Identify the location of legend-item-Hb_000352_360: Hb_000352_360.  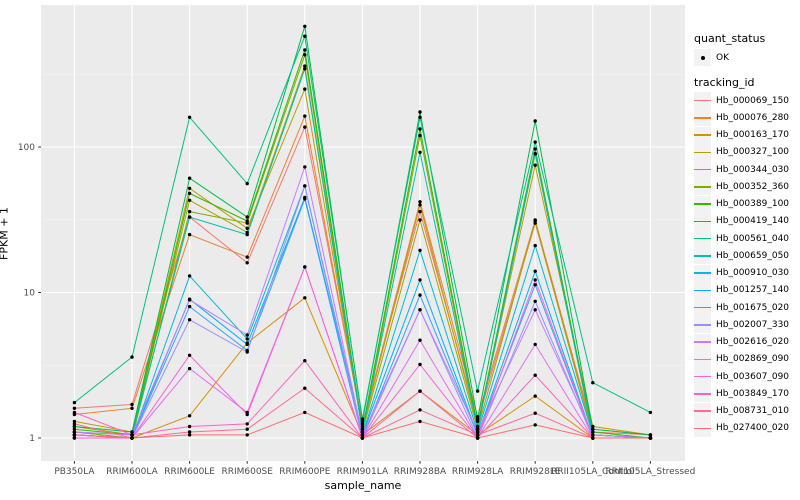
(741, 187).